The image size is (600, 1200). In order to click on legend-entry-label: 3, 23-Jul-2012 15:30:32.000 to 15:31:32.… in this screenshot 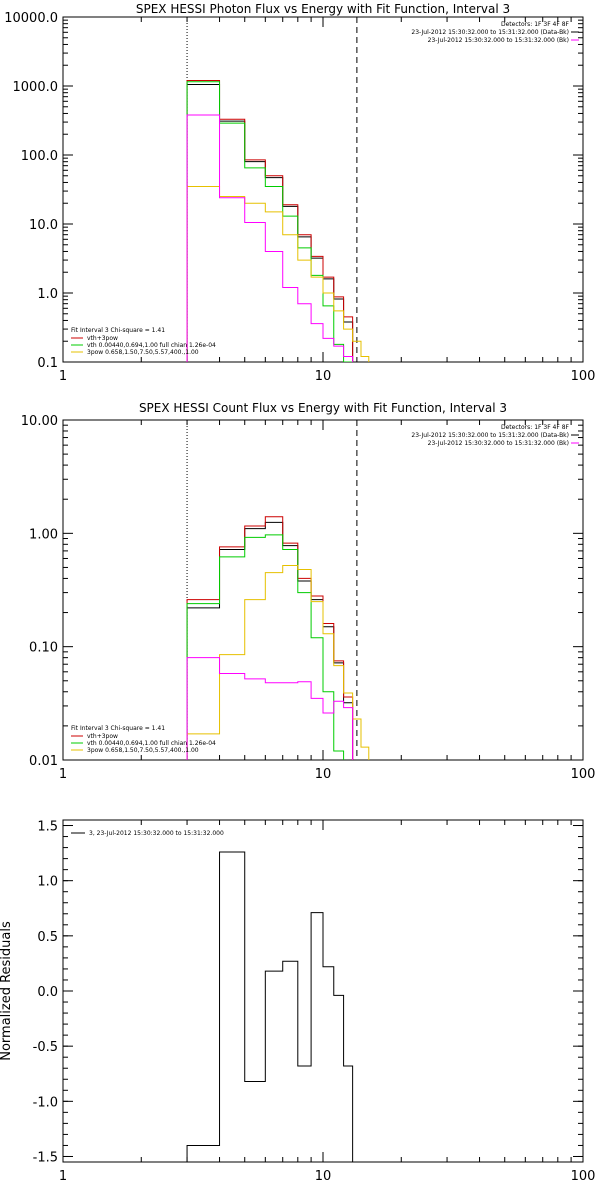, I will do `click(156, 833)`.